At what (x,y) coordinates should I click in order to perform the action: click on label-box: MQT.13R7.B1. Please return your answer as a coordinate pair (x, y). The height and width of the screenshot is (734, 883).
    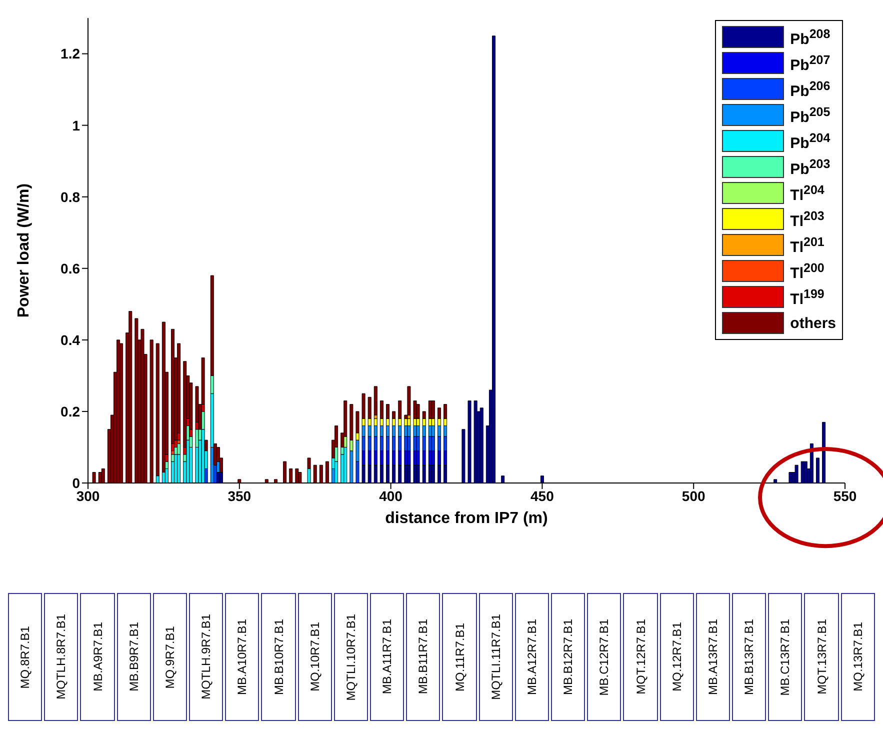
    Looking at the image, I should click on (821, 657).